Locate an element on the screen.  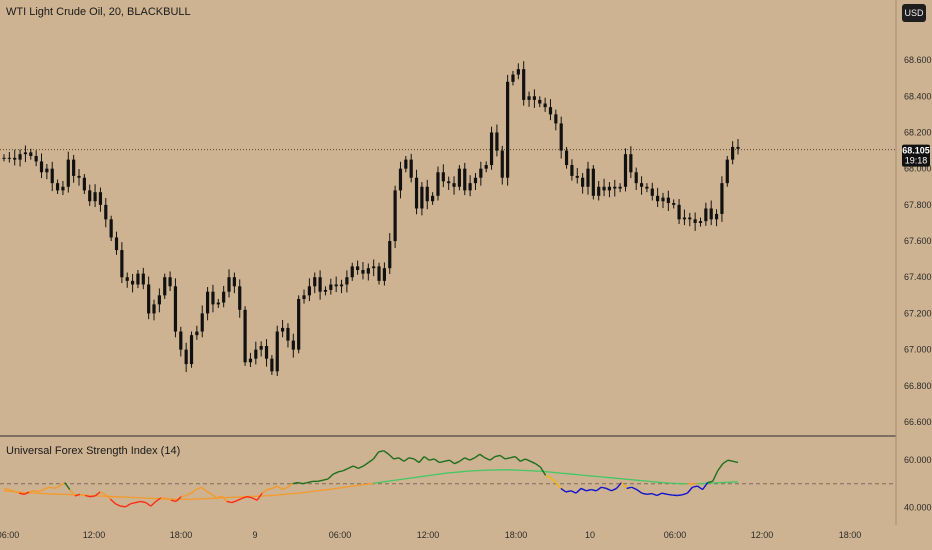
time-tick-label: 12:00 is located at coordinates (762, 535).